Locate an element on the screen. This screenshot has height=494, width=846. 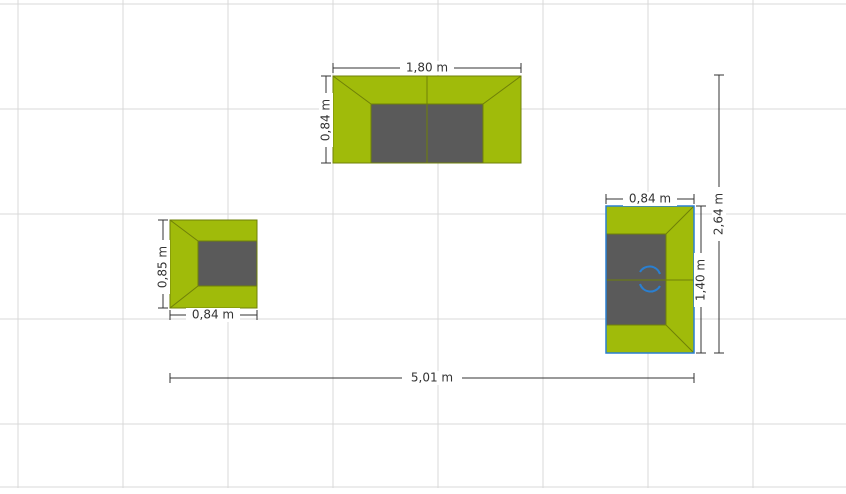
dimension-label: 1,80 m is located at coordinates (427, 68).